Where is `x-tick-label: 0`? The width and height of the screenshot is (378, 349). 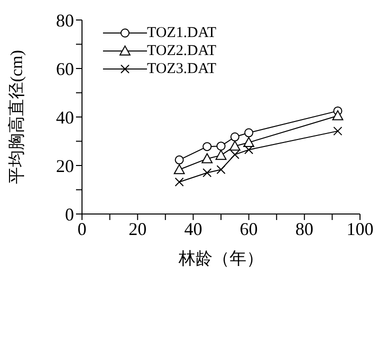
x-tick-label: 0 is located at coordinates (82, 228).